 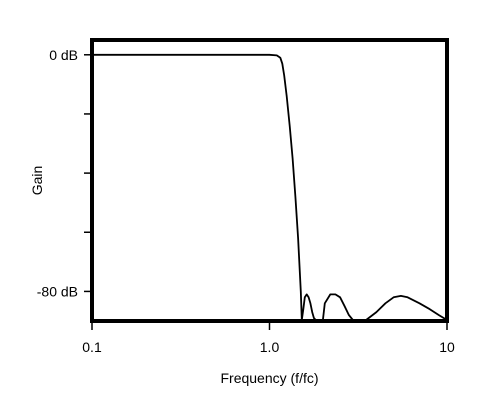 I want to click on x-axis-label: Frequency (f/fc), so click(x=269, y=378).